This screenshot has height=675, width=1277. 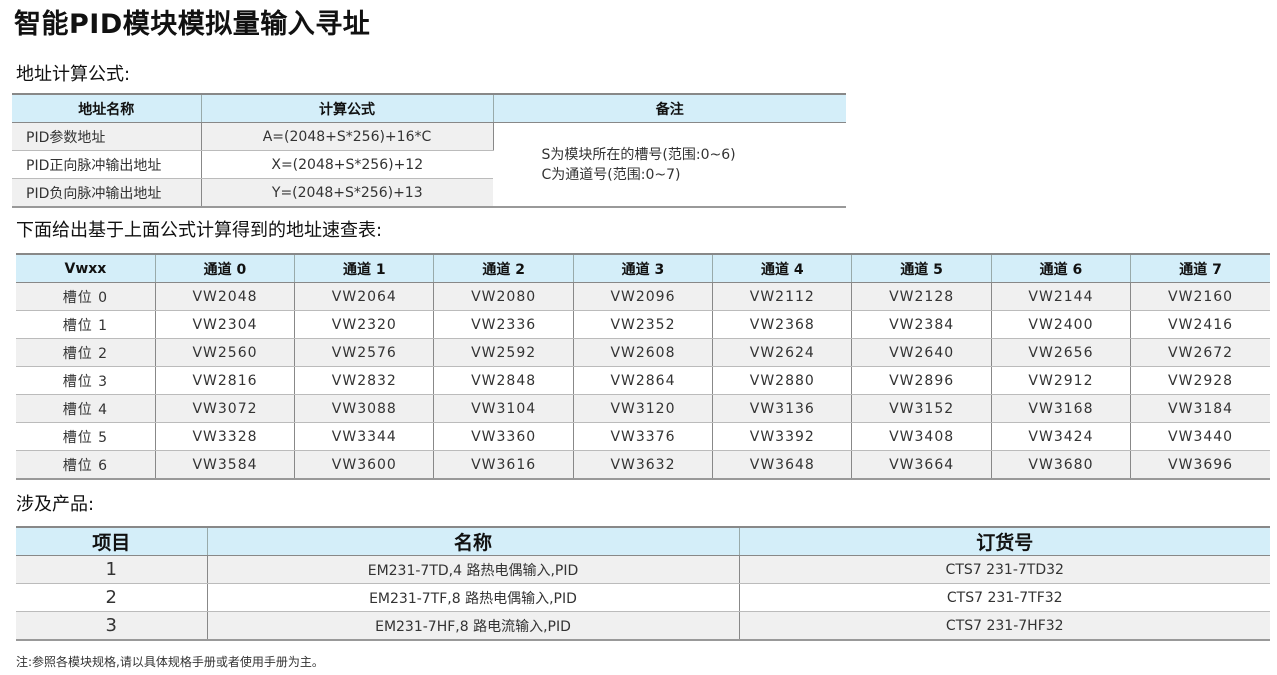 What do you see at coordinates (112, 626) in the screenshot?
I see `item-number: 3` at bounding box center [112, 626].